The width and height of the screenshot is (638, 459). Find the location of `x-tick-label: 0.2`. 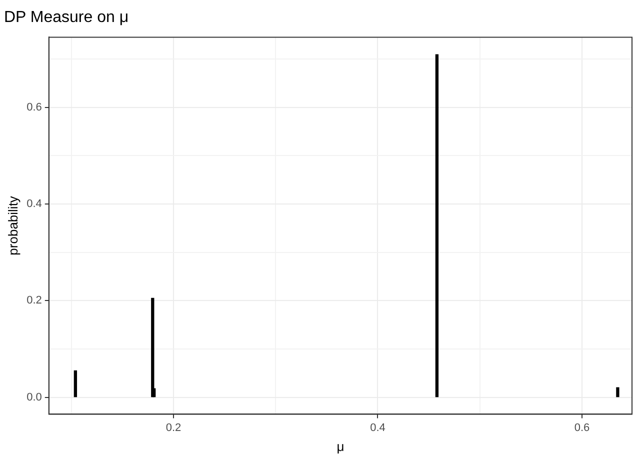

x-tick-label: 0.2 is located at coordinates (174, 428).